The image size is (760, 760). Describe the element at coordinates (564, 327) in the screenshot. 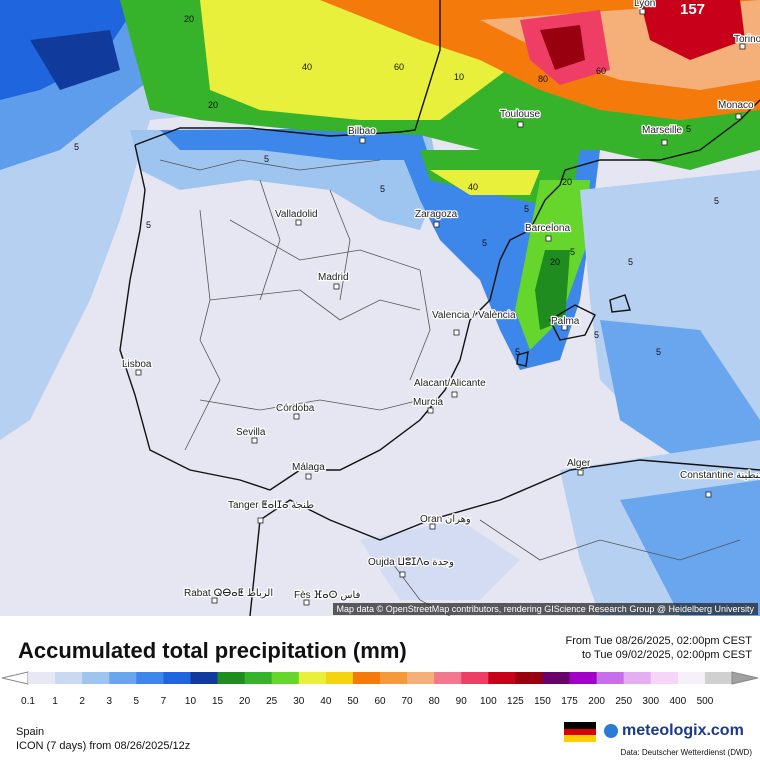

I see `city-marker-palma` at that location.